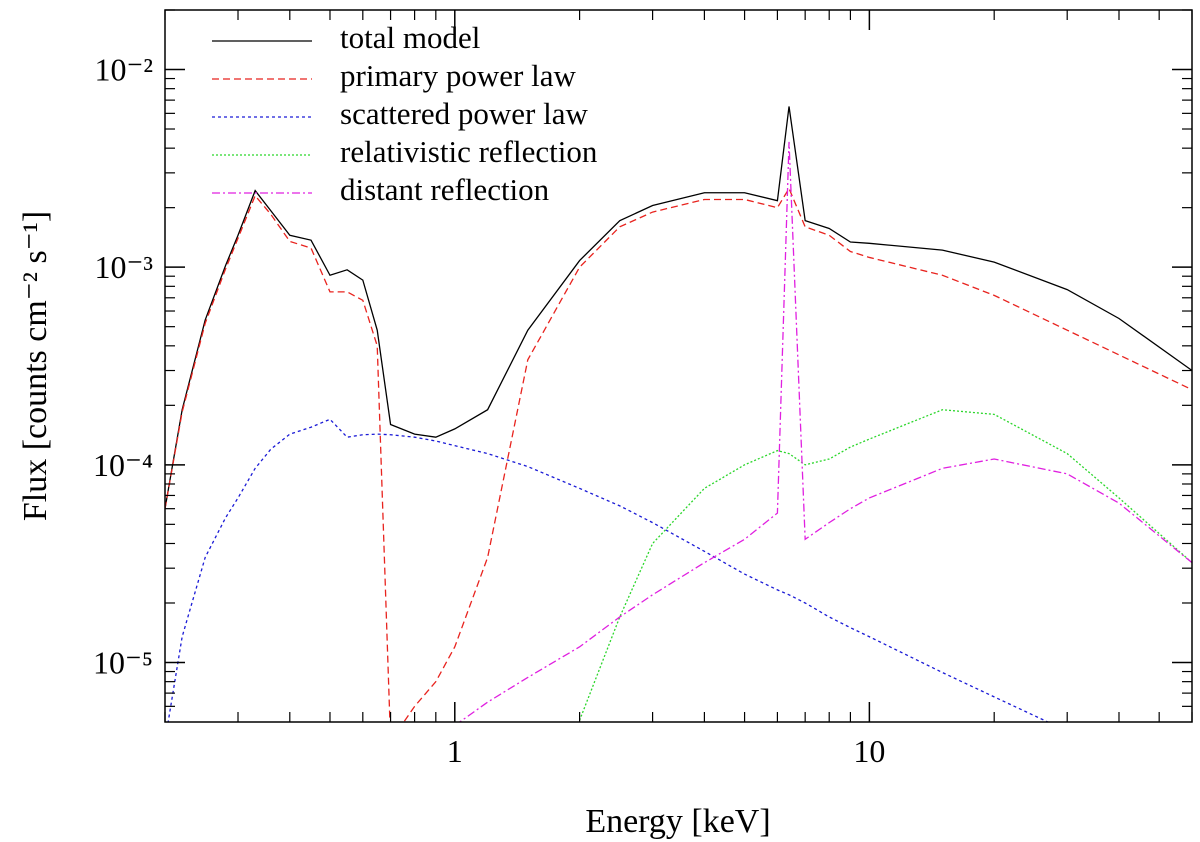  Describe the element at coordinates (458, 75) in the screenshot. I see `legend-label: primary power law` at that location.